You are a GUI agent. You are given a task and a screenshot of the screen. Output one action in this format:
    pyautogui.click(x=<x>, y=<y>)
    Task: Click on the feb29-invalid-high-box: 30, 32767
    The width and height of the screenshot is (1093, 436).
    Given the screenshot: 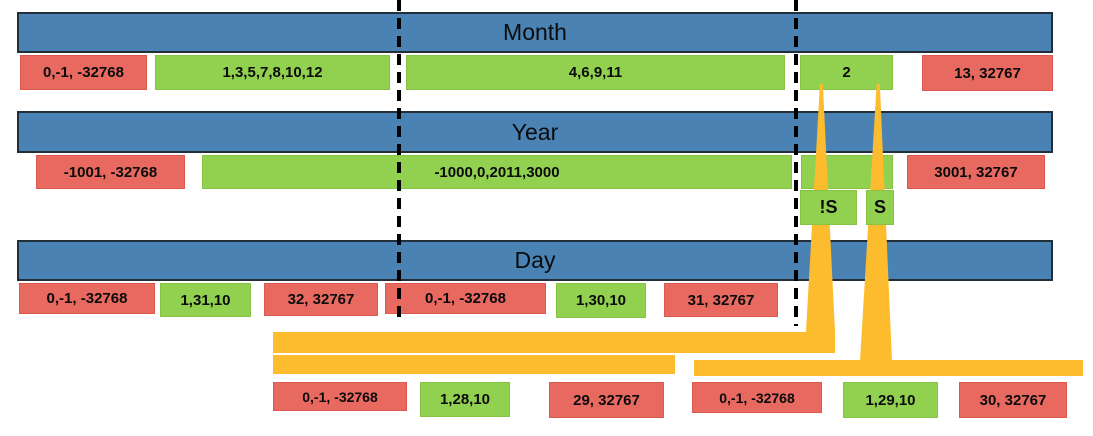 What is the action you would take?
    pyautogui.click(x=1013, y=400)
    